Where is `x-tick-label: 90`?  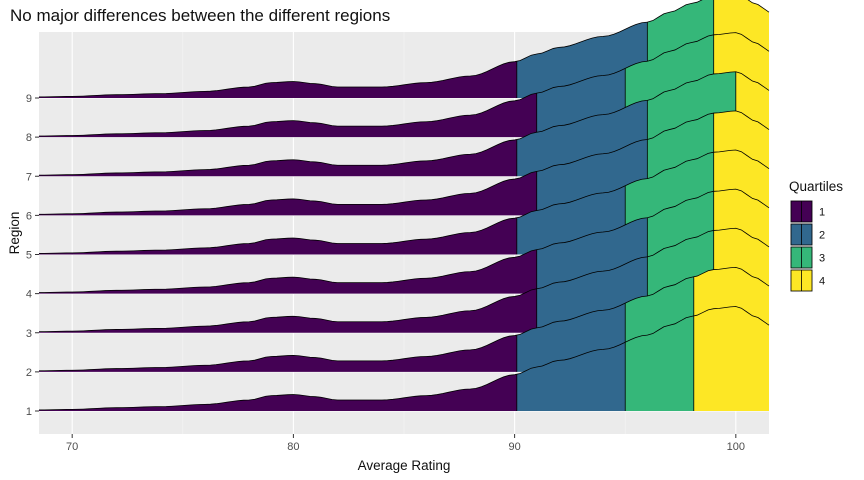
x-tick-label: 90 is located at coordinates (514, 447).